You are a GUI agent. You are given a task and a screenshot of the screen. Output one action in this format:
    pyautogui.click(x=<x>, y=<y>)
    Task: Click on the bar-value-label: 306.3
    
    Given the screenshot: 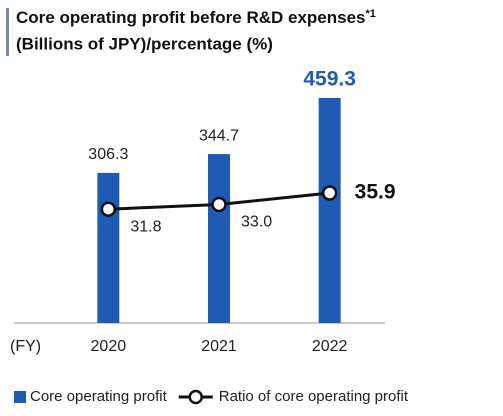 What is the action you would take?
    pyautogui.click(x=108, y=154)
    